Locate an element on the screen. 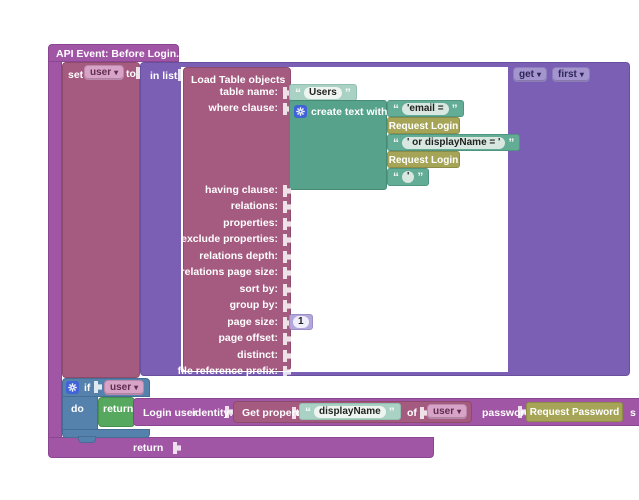 The height and width of the screenshot is (500, 639). text-item-field: ' is located at coordinates (408, 177).